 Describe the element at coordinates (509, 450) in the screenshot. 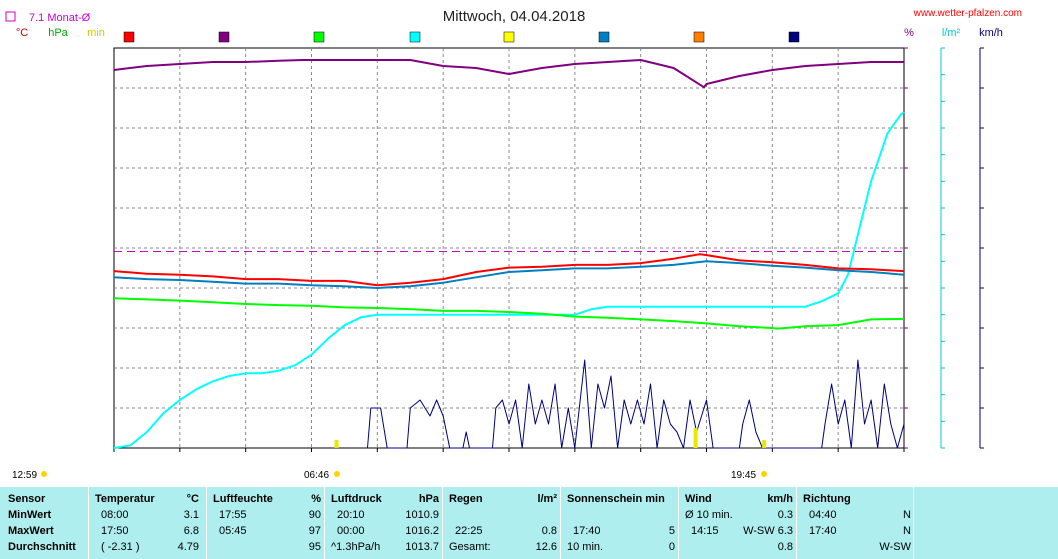

I see `x-axis` at that location.